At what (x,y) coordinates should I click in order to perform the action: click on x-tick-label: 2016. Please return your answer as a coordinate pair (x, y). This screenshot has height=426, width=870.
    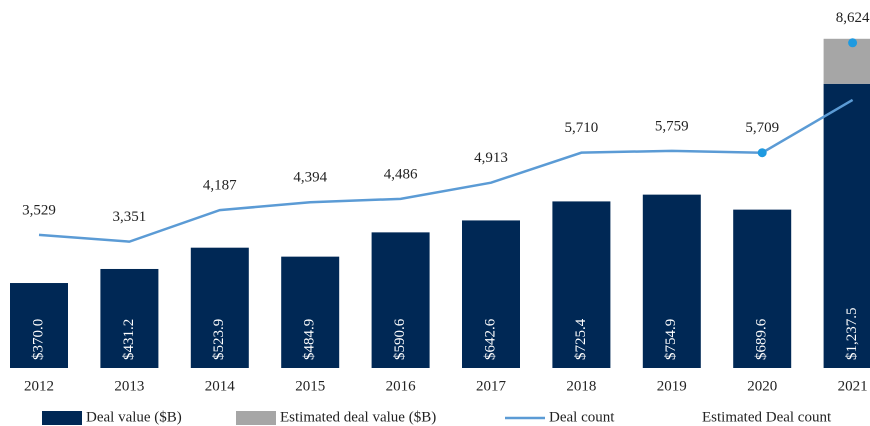
    Looking at the image, I should click on (401, 386).